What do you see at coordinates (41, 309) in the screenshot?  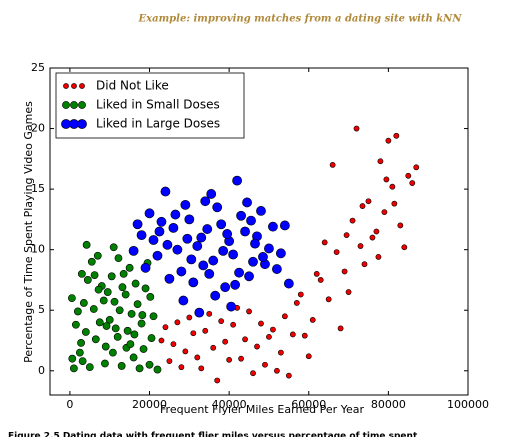 I see `y-tick-label: 5` at bounding box center [41, 309].